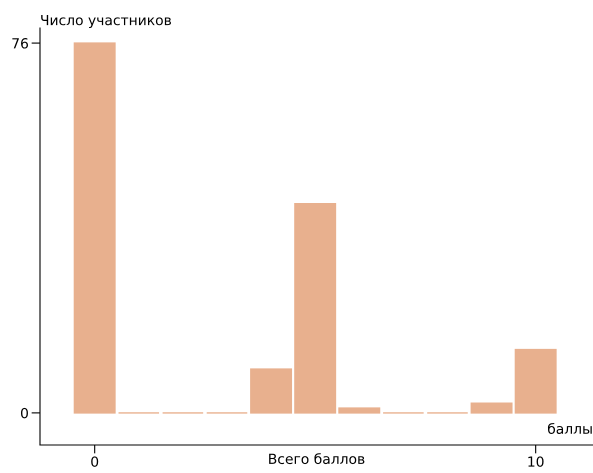 The image size is (593, 473). I want to click on y-tick-label: 76, so click(20, 43).